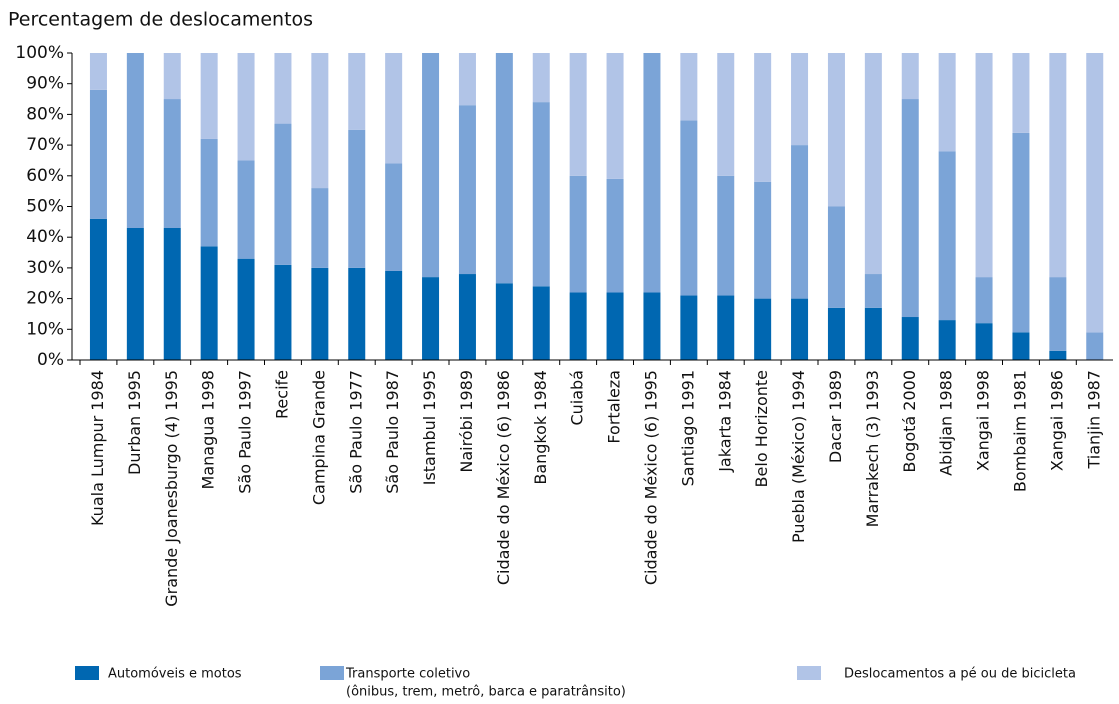  What do you see at coordinates (160, 20) in the screenshot?
I see `chart-title: Percentagem de deslocamentos` at bounding box center [160, 20].